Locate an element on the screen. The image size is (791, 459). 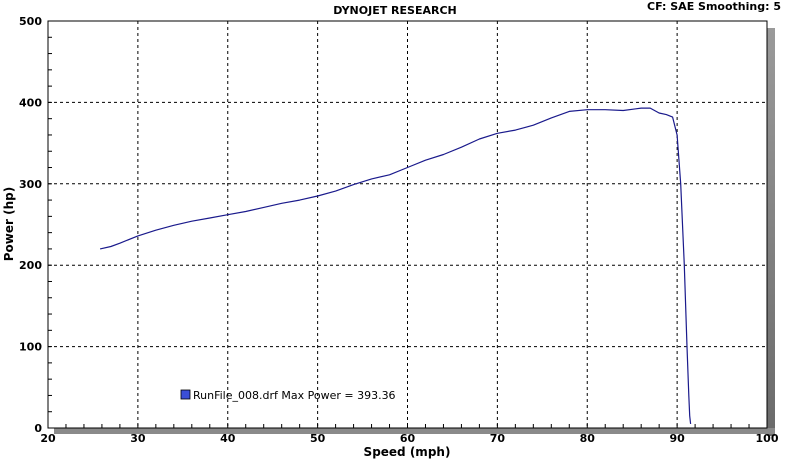
y-tick-label: 300 is located at coordinates (30, 184).